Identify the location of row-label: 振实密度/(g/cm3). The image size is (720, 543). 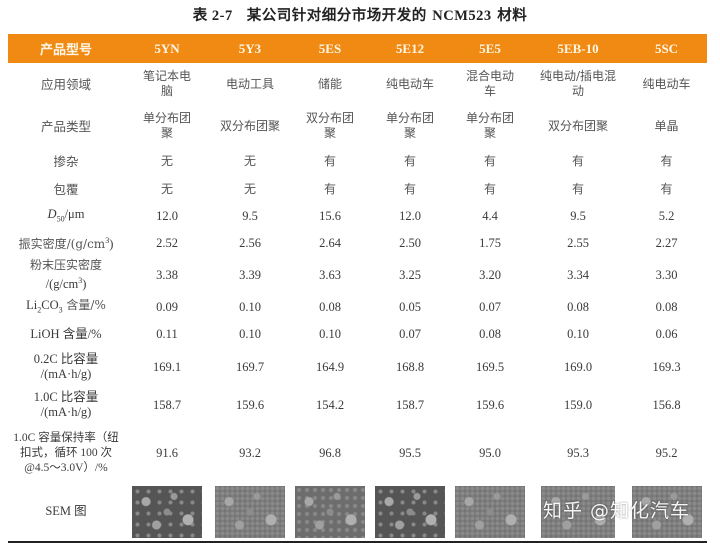
(66, 243).